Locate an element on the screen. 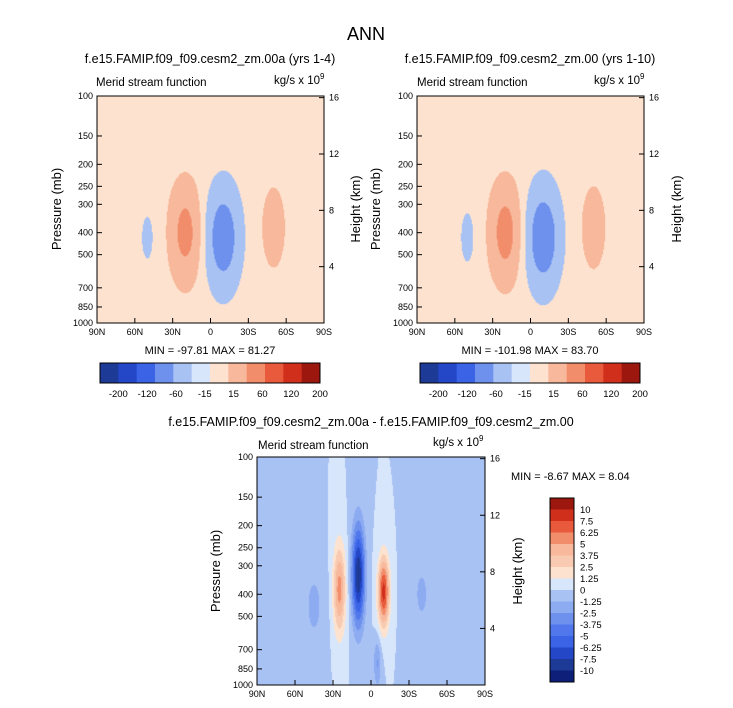  panel-3-colorbar-label: -10 is located at coordinates (587, 671).